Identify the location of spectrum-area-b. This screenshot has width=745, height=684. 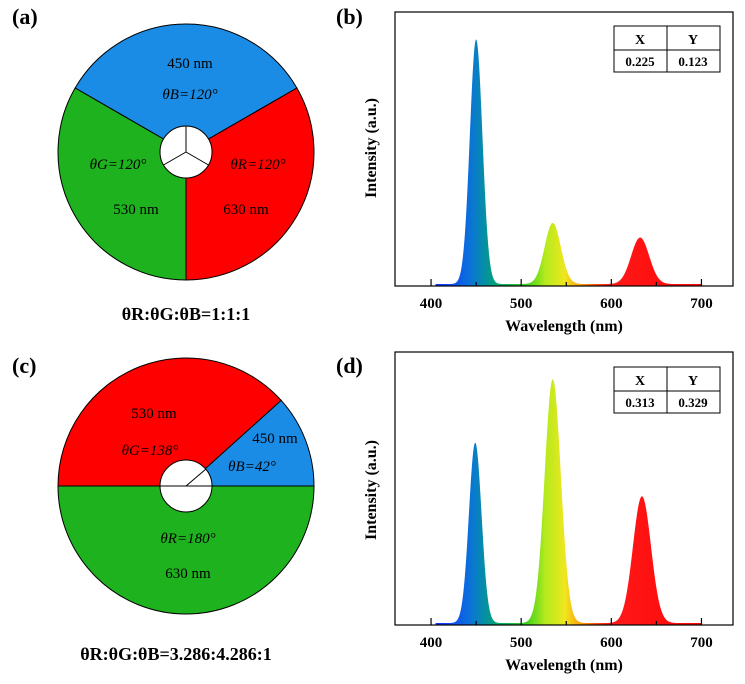
(568, 163).